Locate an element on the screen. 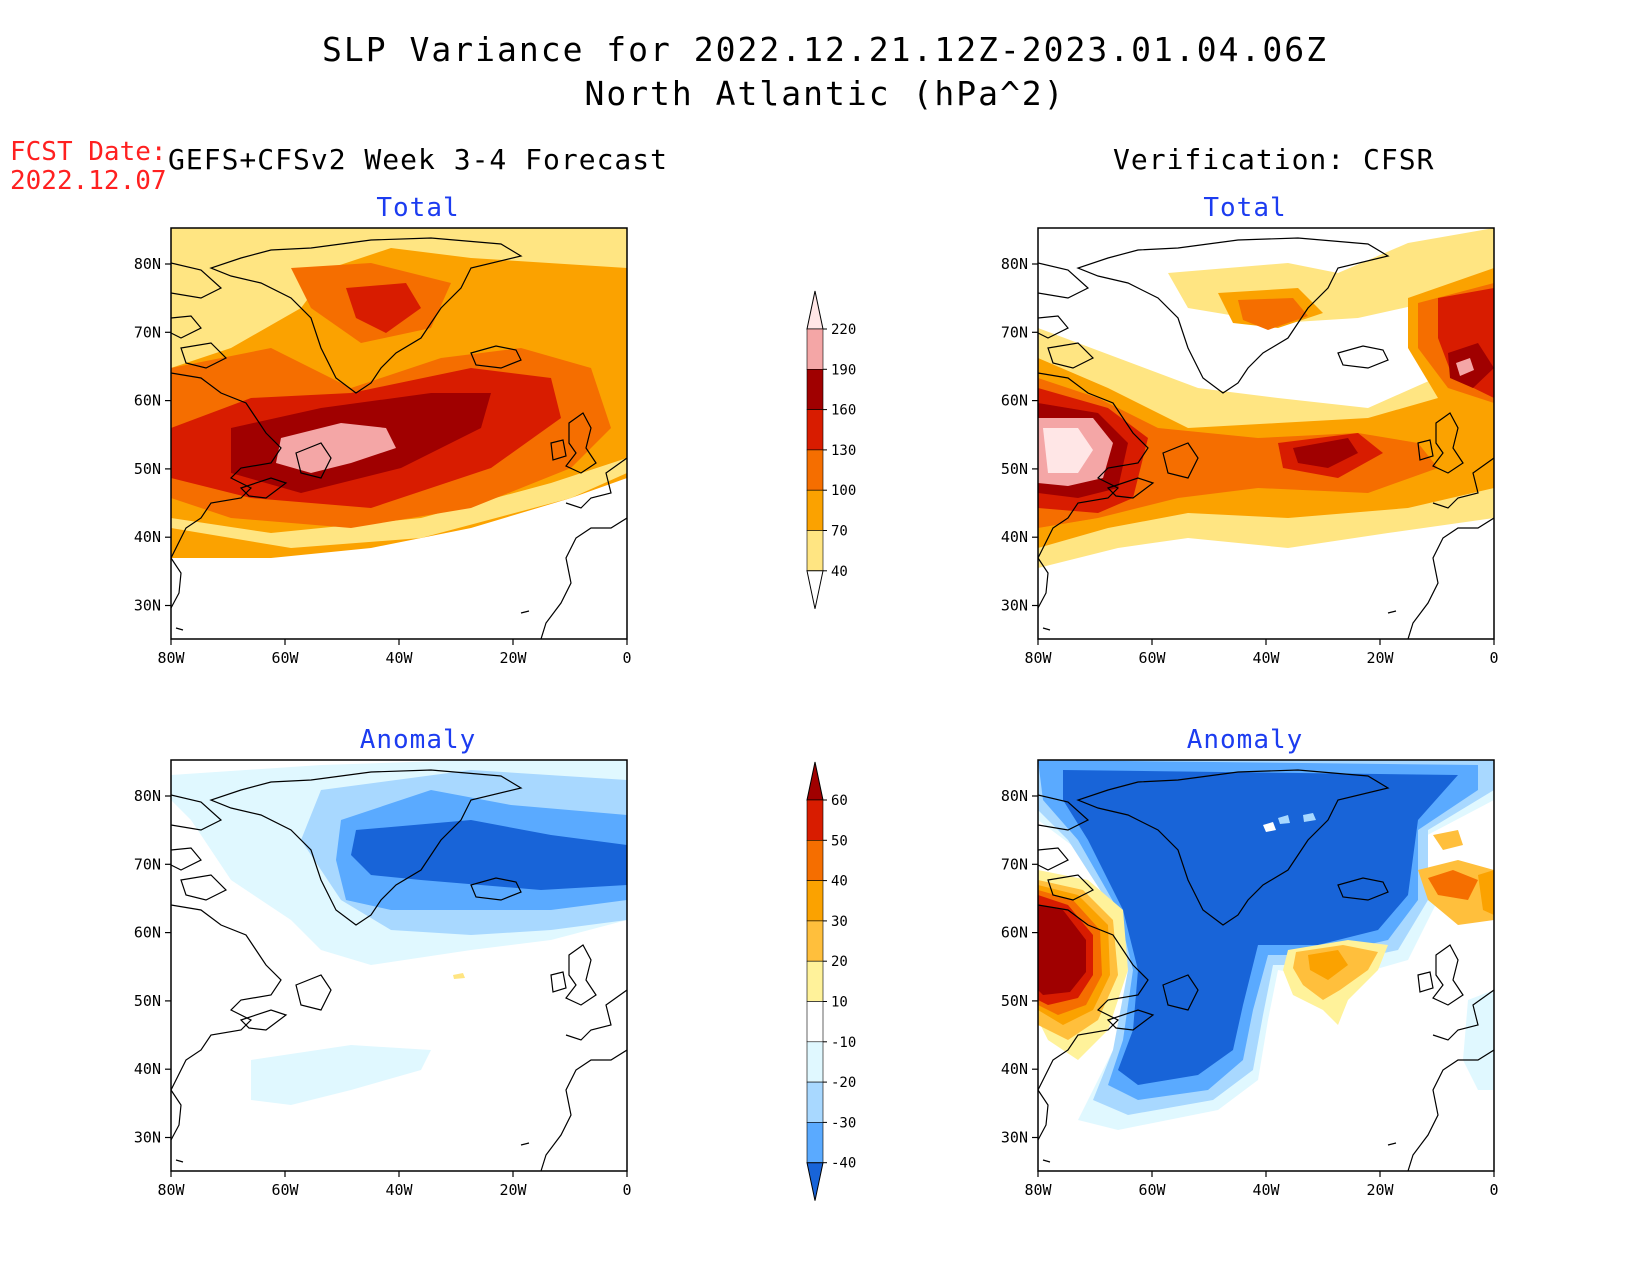  panel-label-verification-anomaly: Anomaly is located at coordinates (1245, 740).